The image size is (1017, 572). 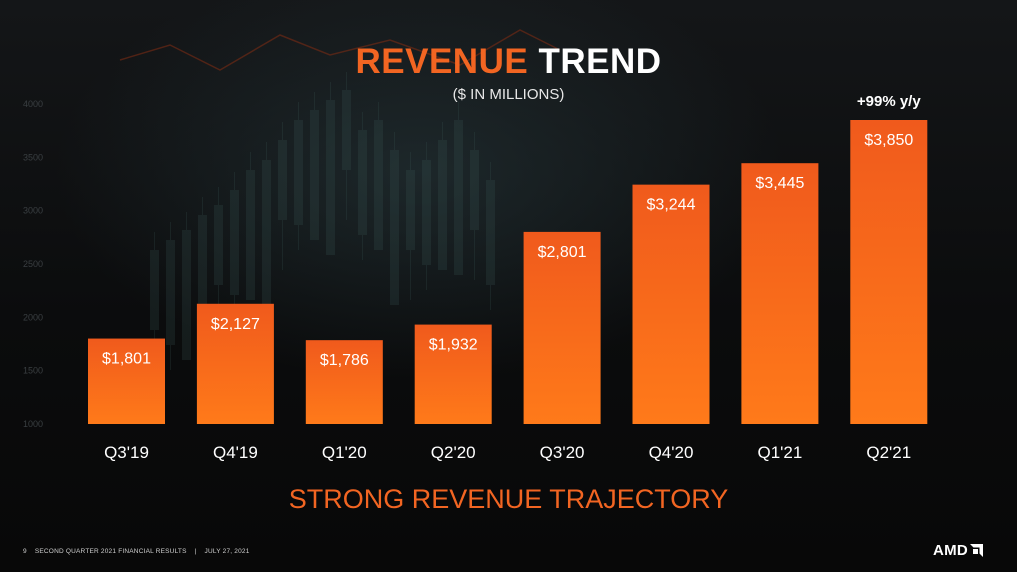 What do you see at coordinates (453, 345) in the screenshot?
I see `bar-value-label-3: $1,932` at bounding box center [453, 345].